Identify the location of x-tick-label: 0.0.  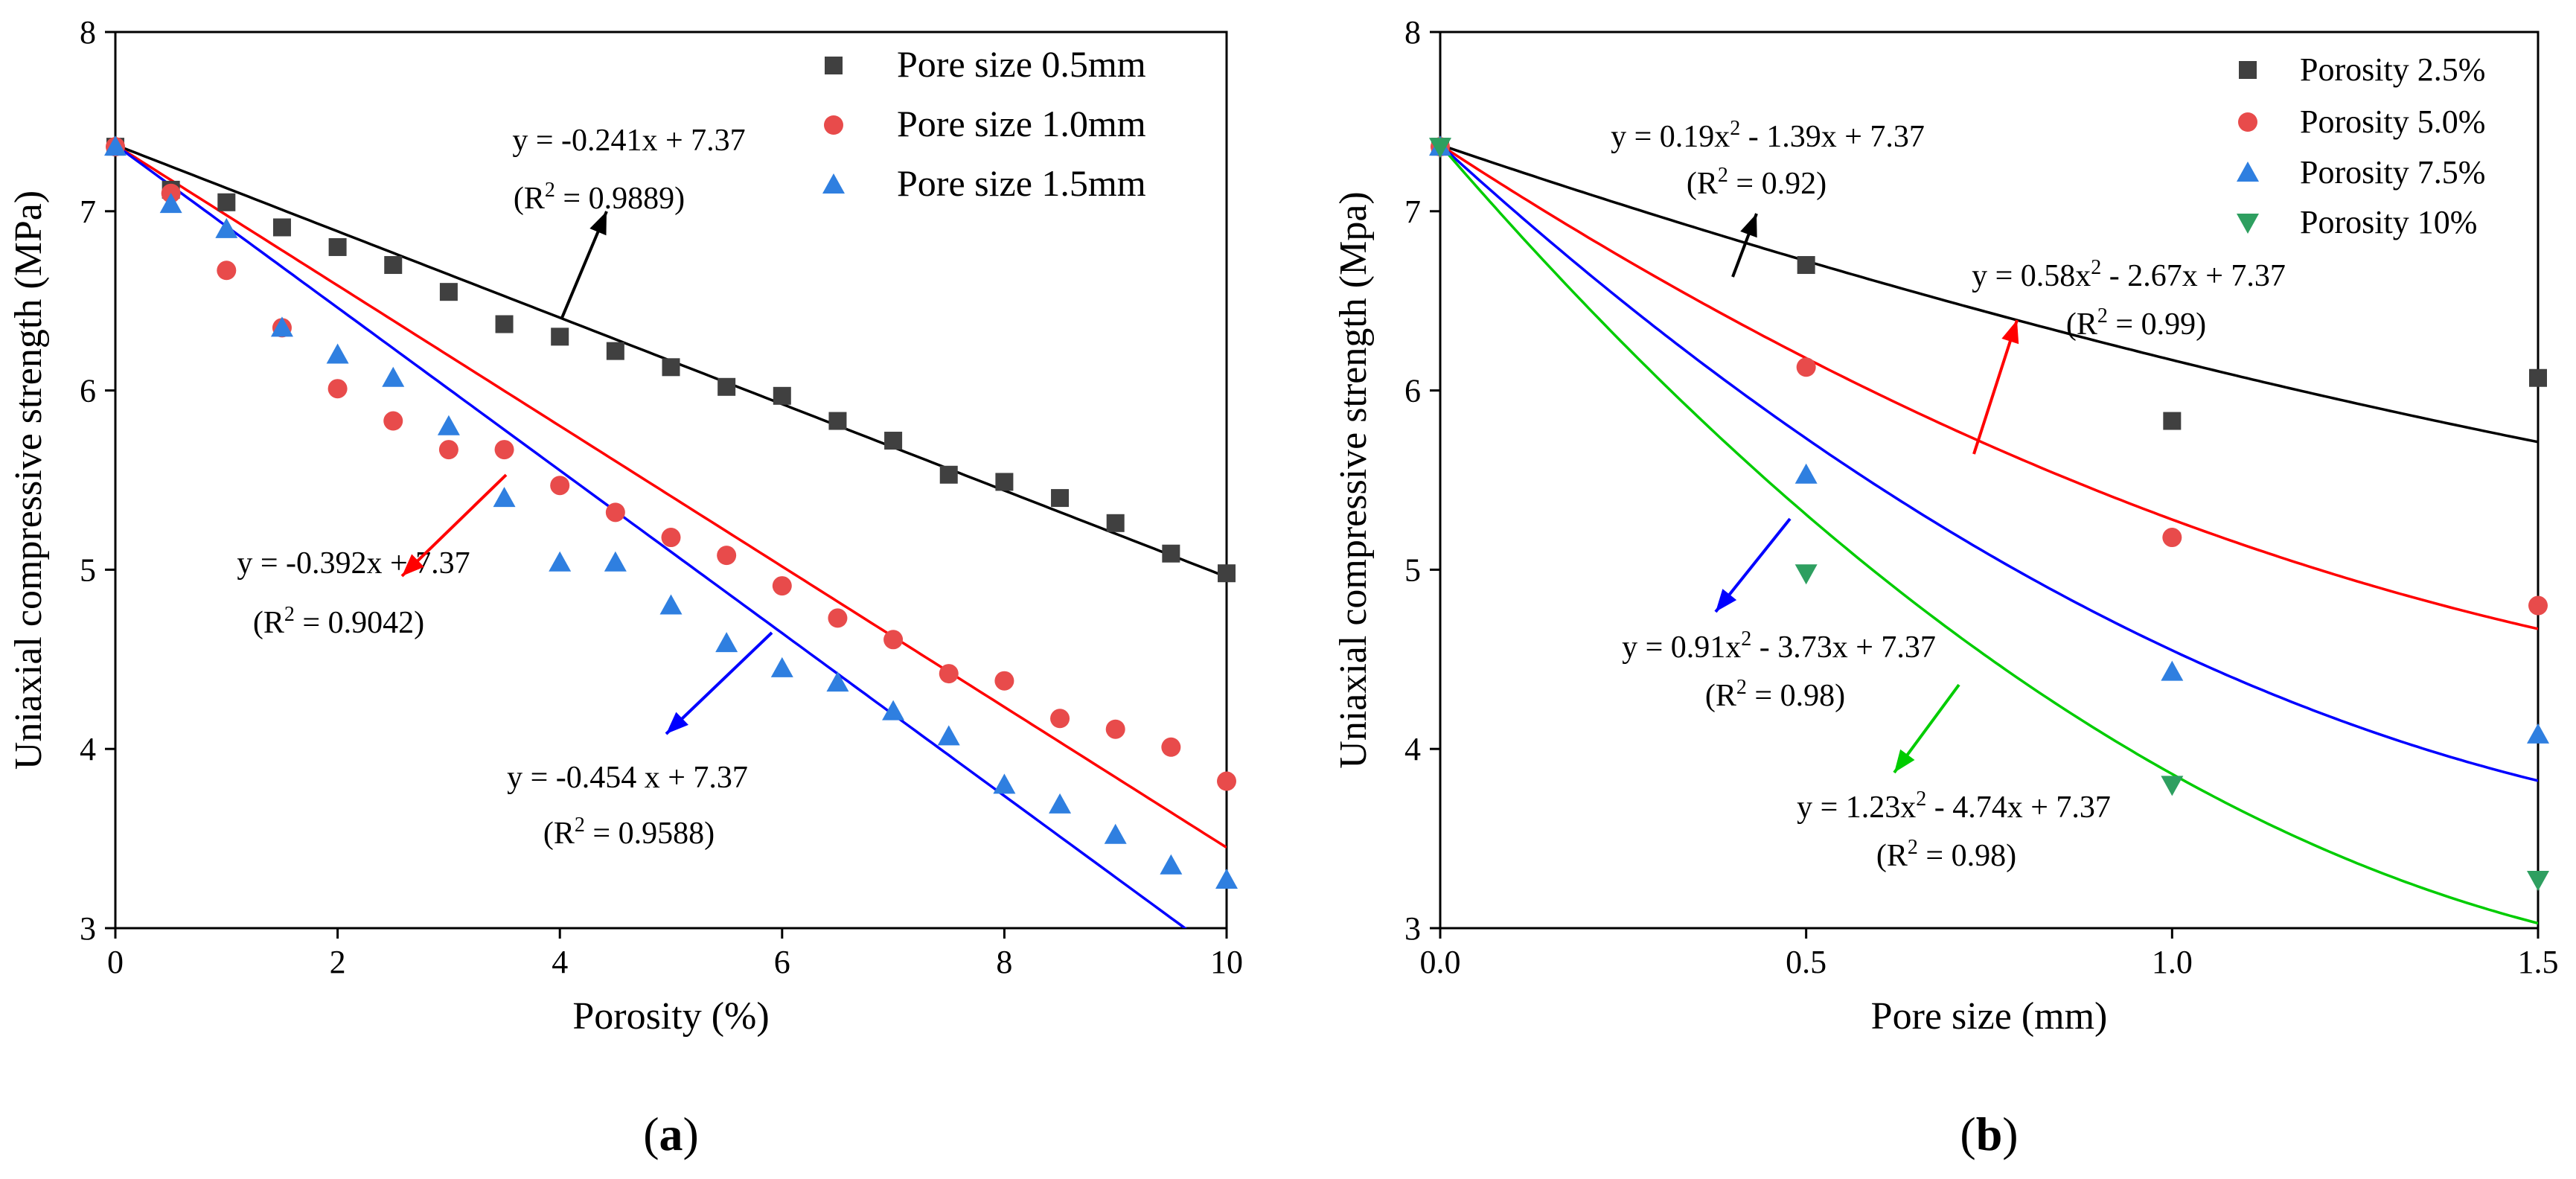
(1441, 962).